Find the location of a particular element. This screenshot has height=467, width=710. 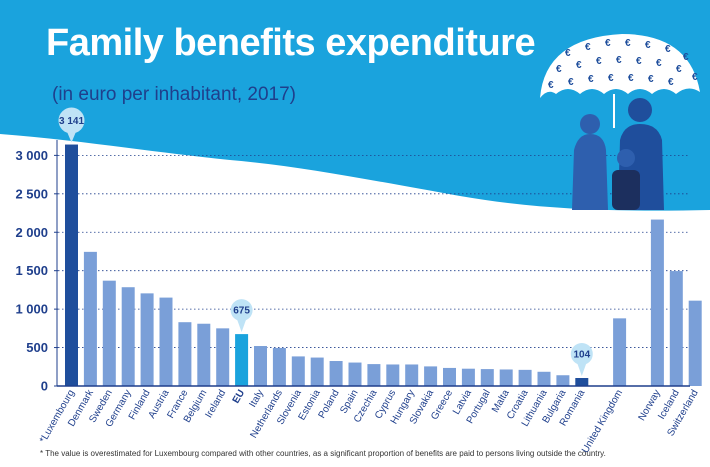

bar-switzerland is located at coordinates (695, 343).